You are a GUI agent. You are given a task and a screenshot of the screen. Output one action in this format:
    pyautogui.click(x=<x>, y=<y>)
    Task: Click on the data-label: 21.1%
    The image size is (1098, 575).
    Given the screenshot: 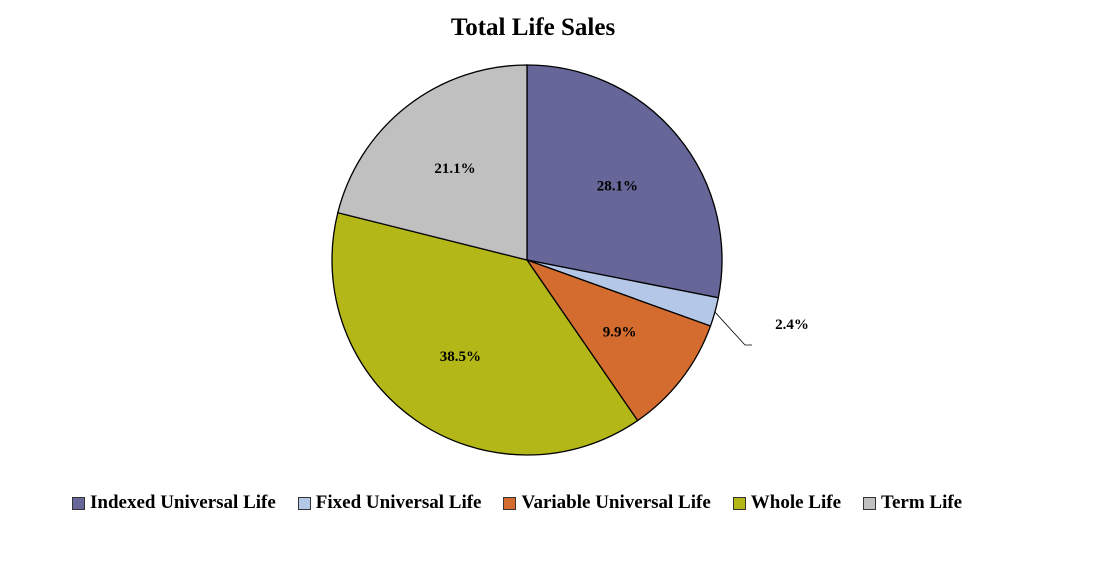 What is the action you would take?
    pyautogui.click(x=454, y=169)
    